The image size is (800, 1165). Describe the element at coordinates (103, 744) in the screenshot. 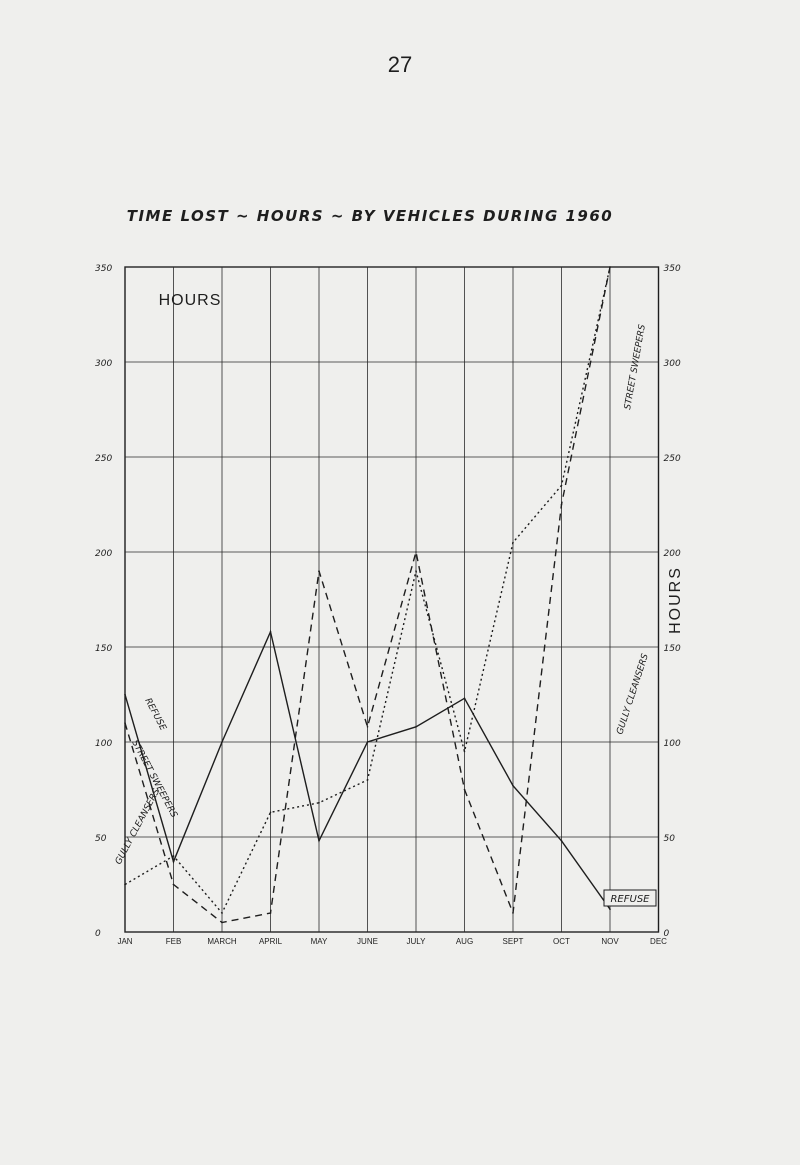

I see `left-tick-label: 100` at that location.